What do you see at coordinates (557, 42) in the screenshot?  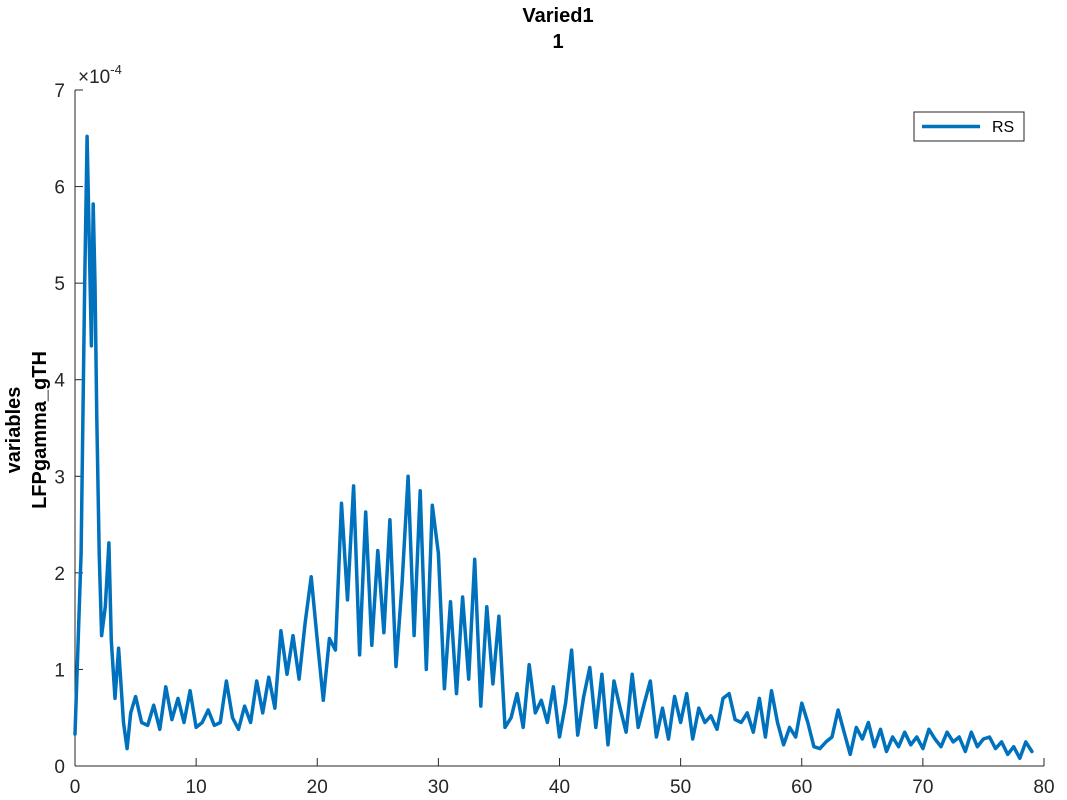 I see `chart-subtitle: 1` at bounding box center [557, 42].